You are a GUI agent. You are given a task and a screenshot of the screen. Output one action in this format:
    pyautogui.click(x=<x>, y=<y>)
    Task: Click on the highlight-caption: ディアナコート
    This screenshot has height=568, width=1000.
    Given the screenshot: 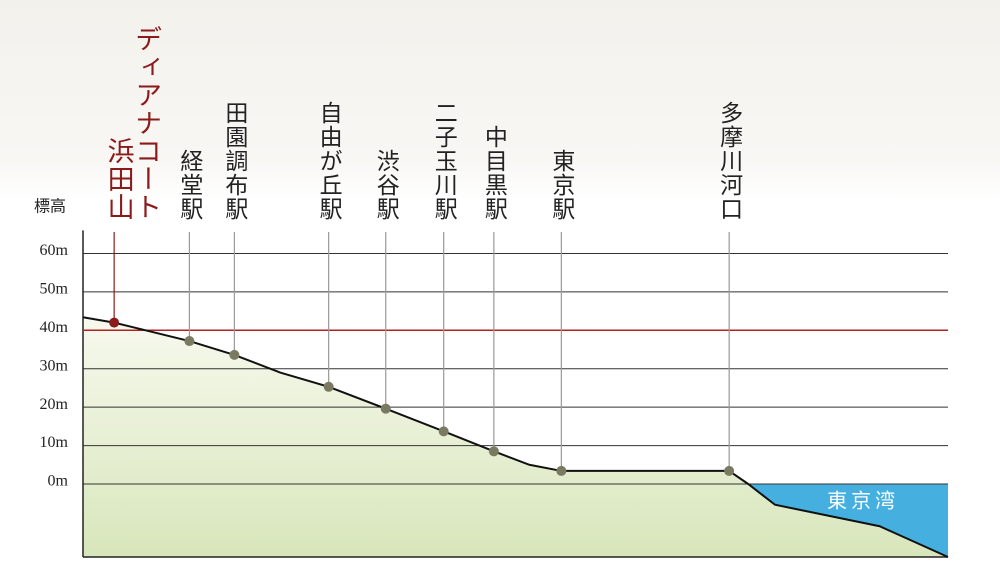 What is the action you would take?
    pyautogui.click(x=146, y=123)
    